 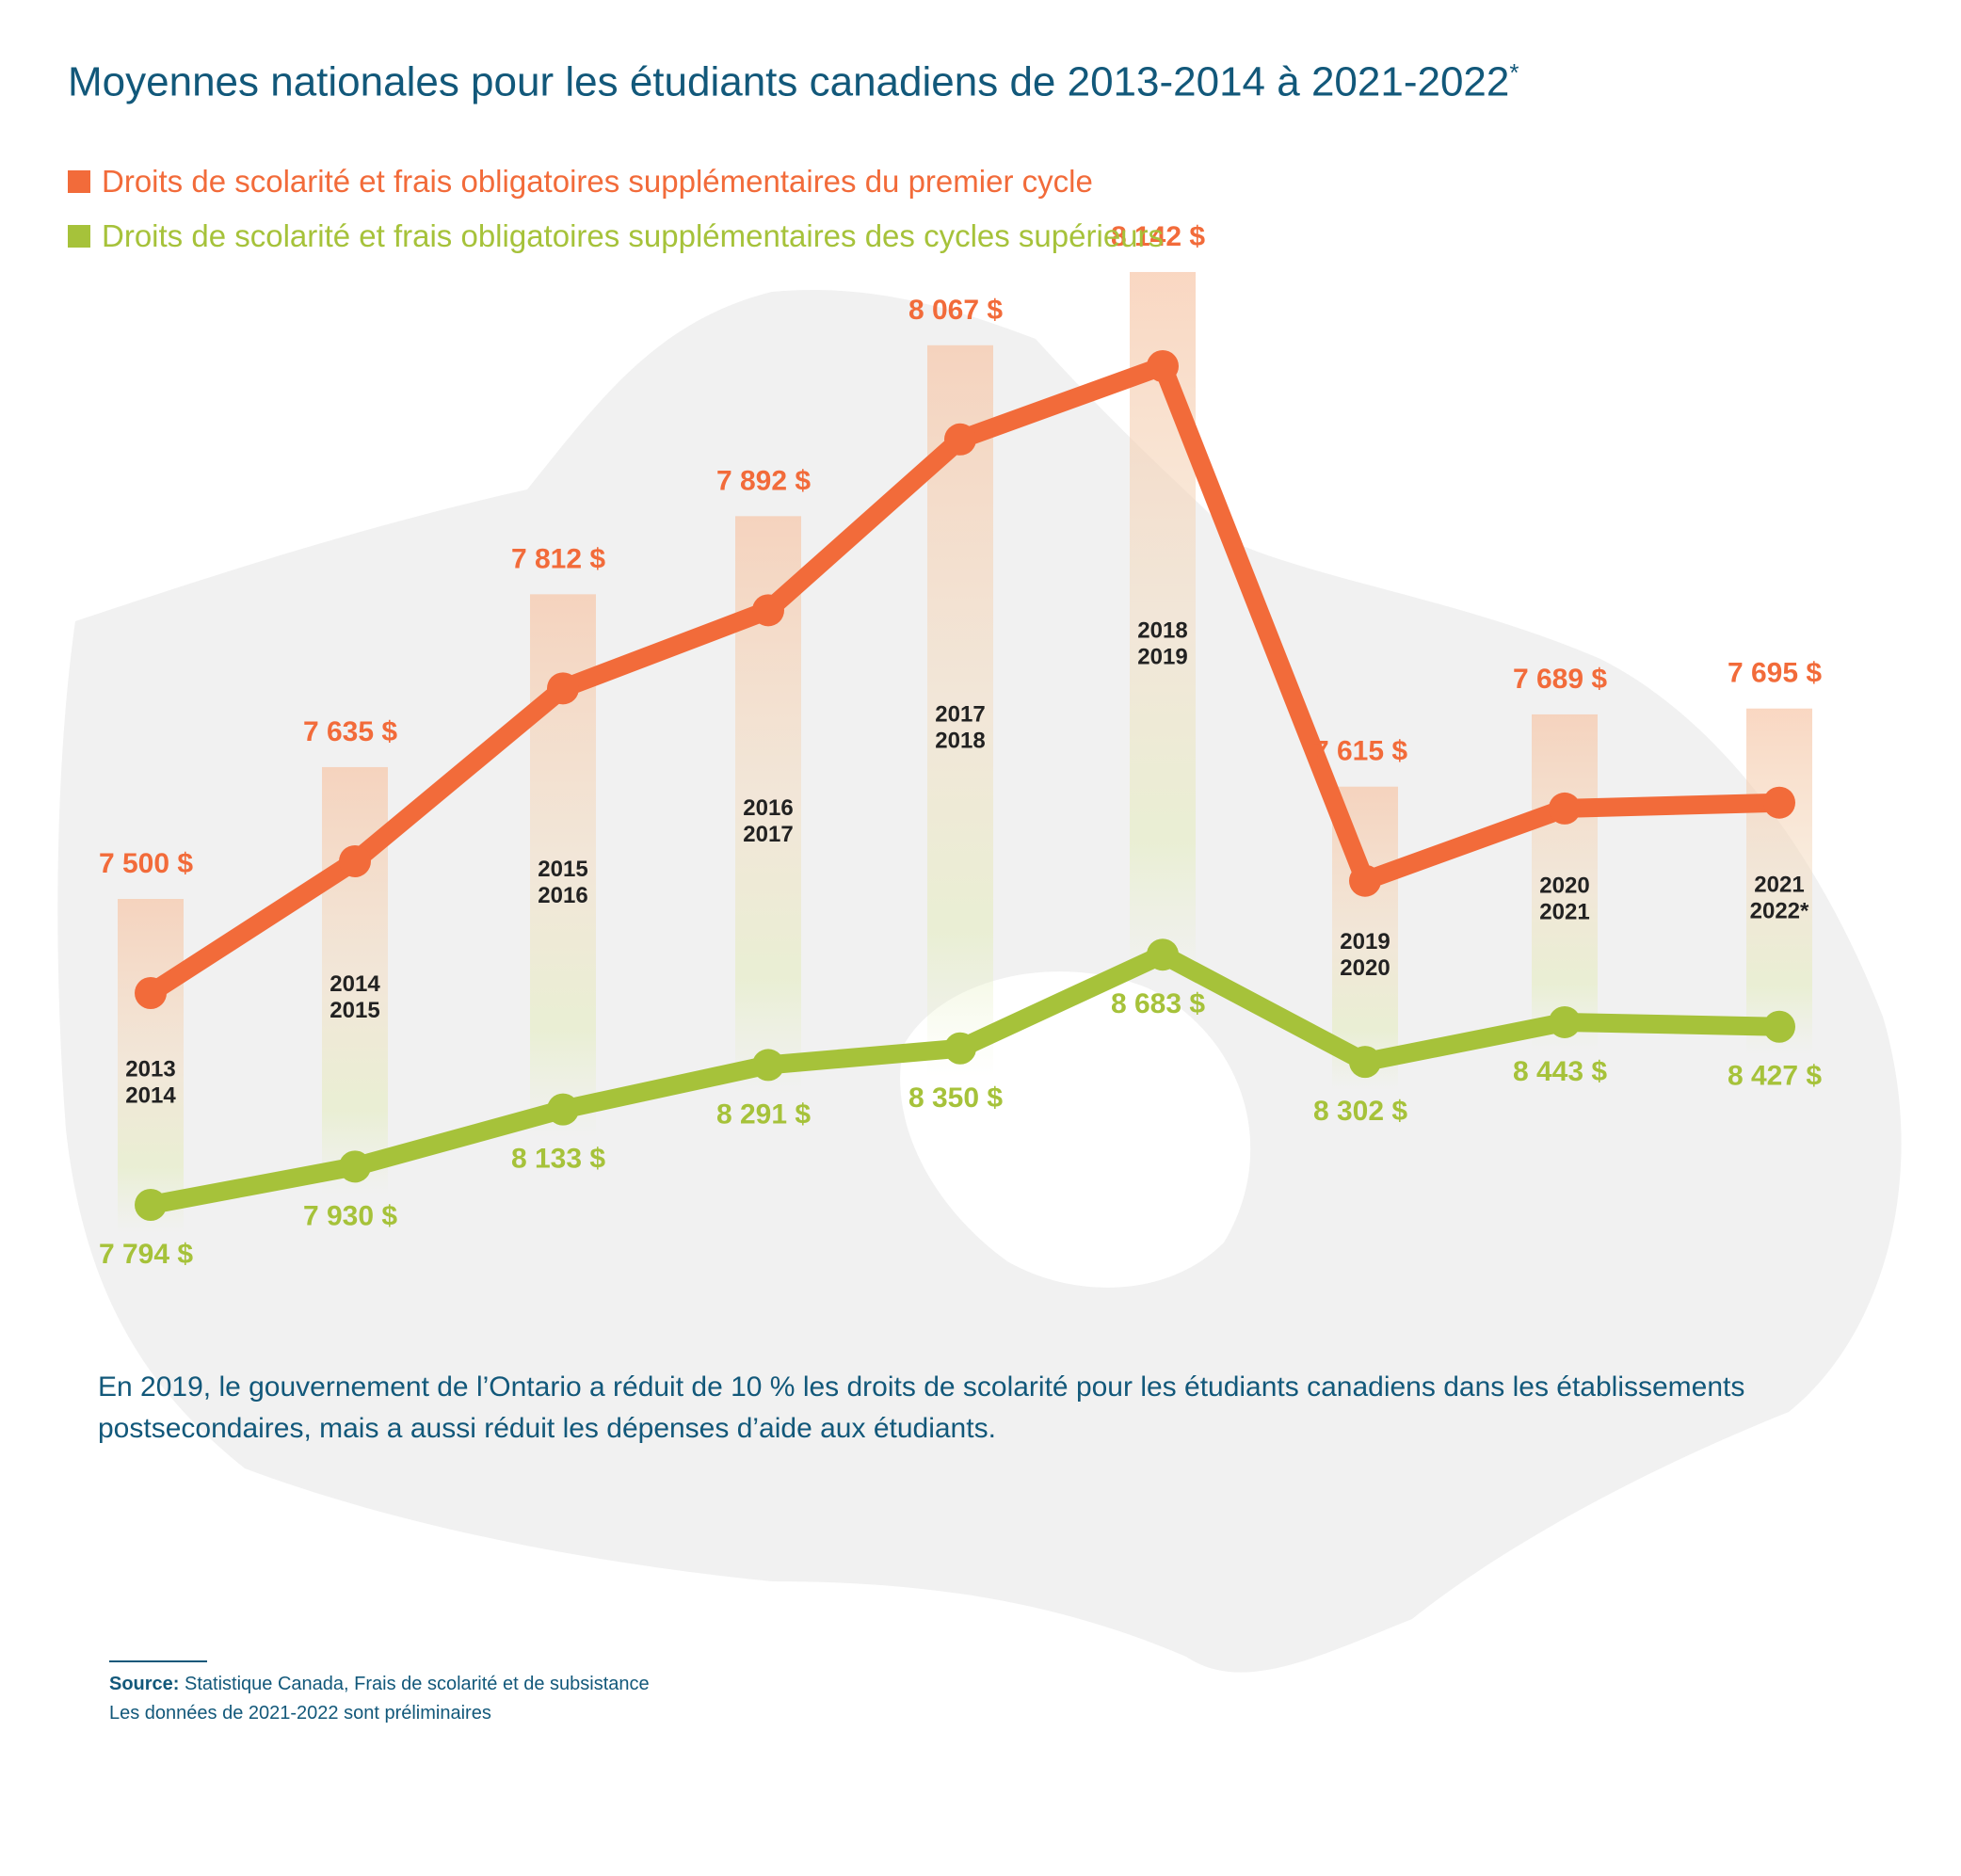 I want to click on legend-swatch-undergraduate, so click(x=79, y=181).